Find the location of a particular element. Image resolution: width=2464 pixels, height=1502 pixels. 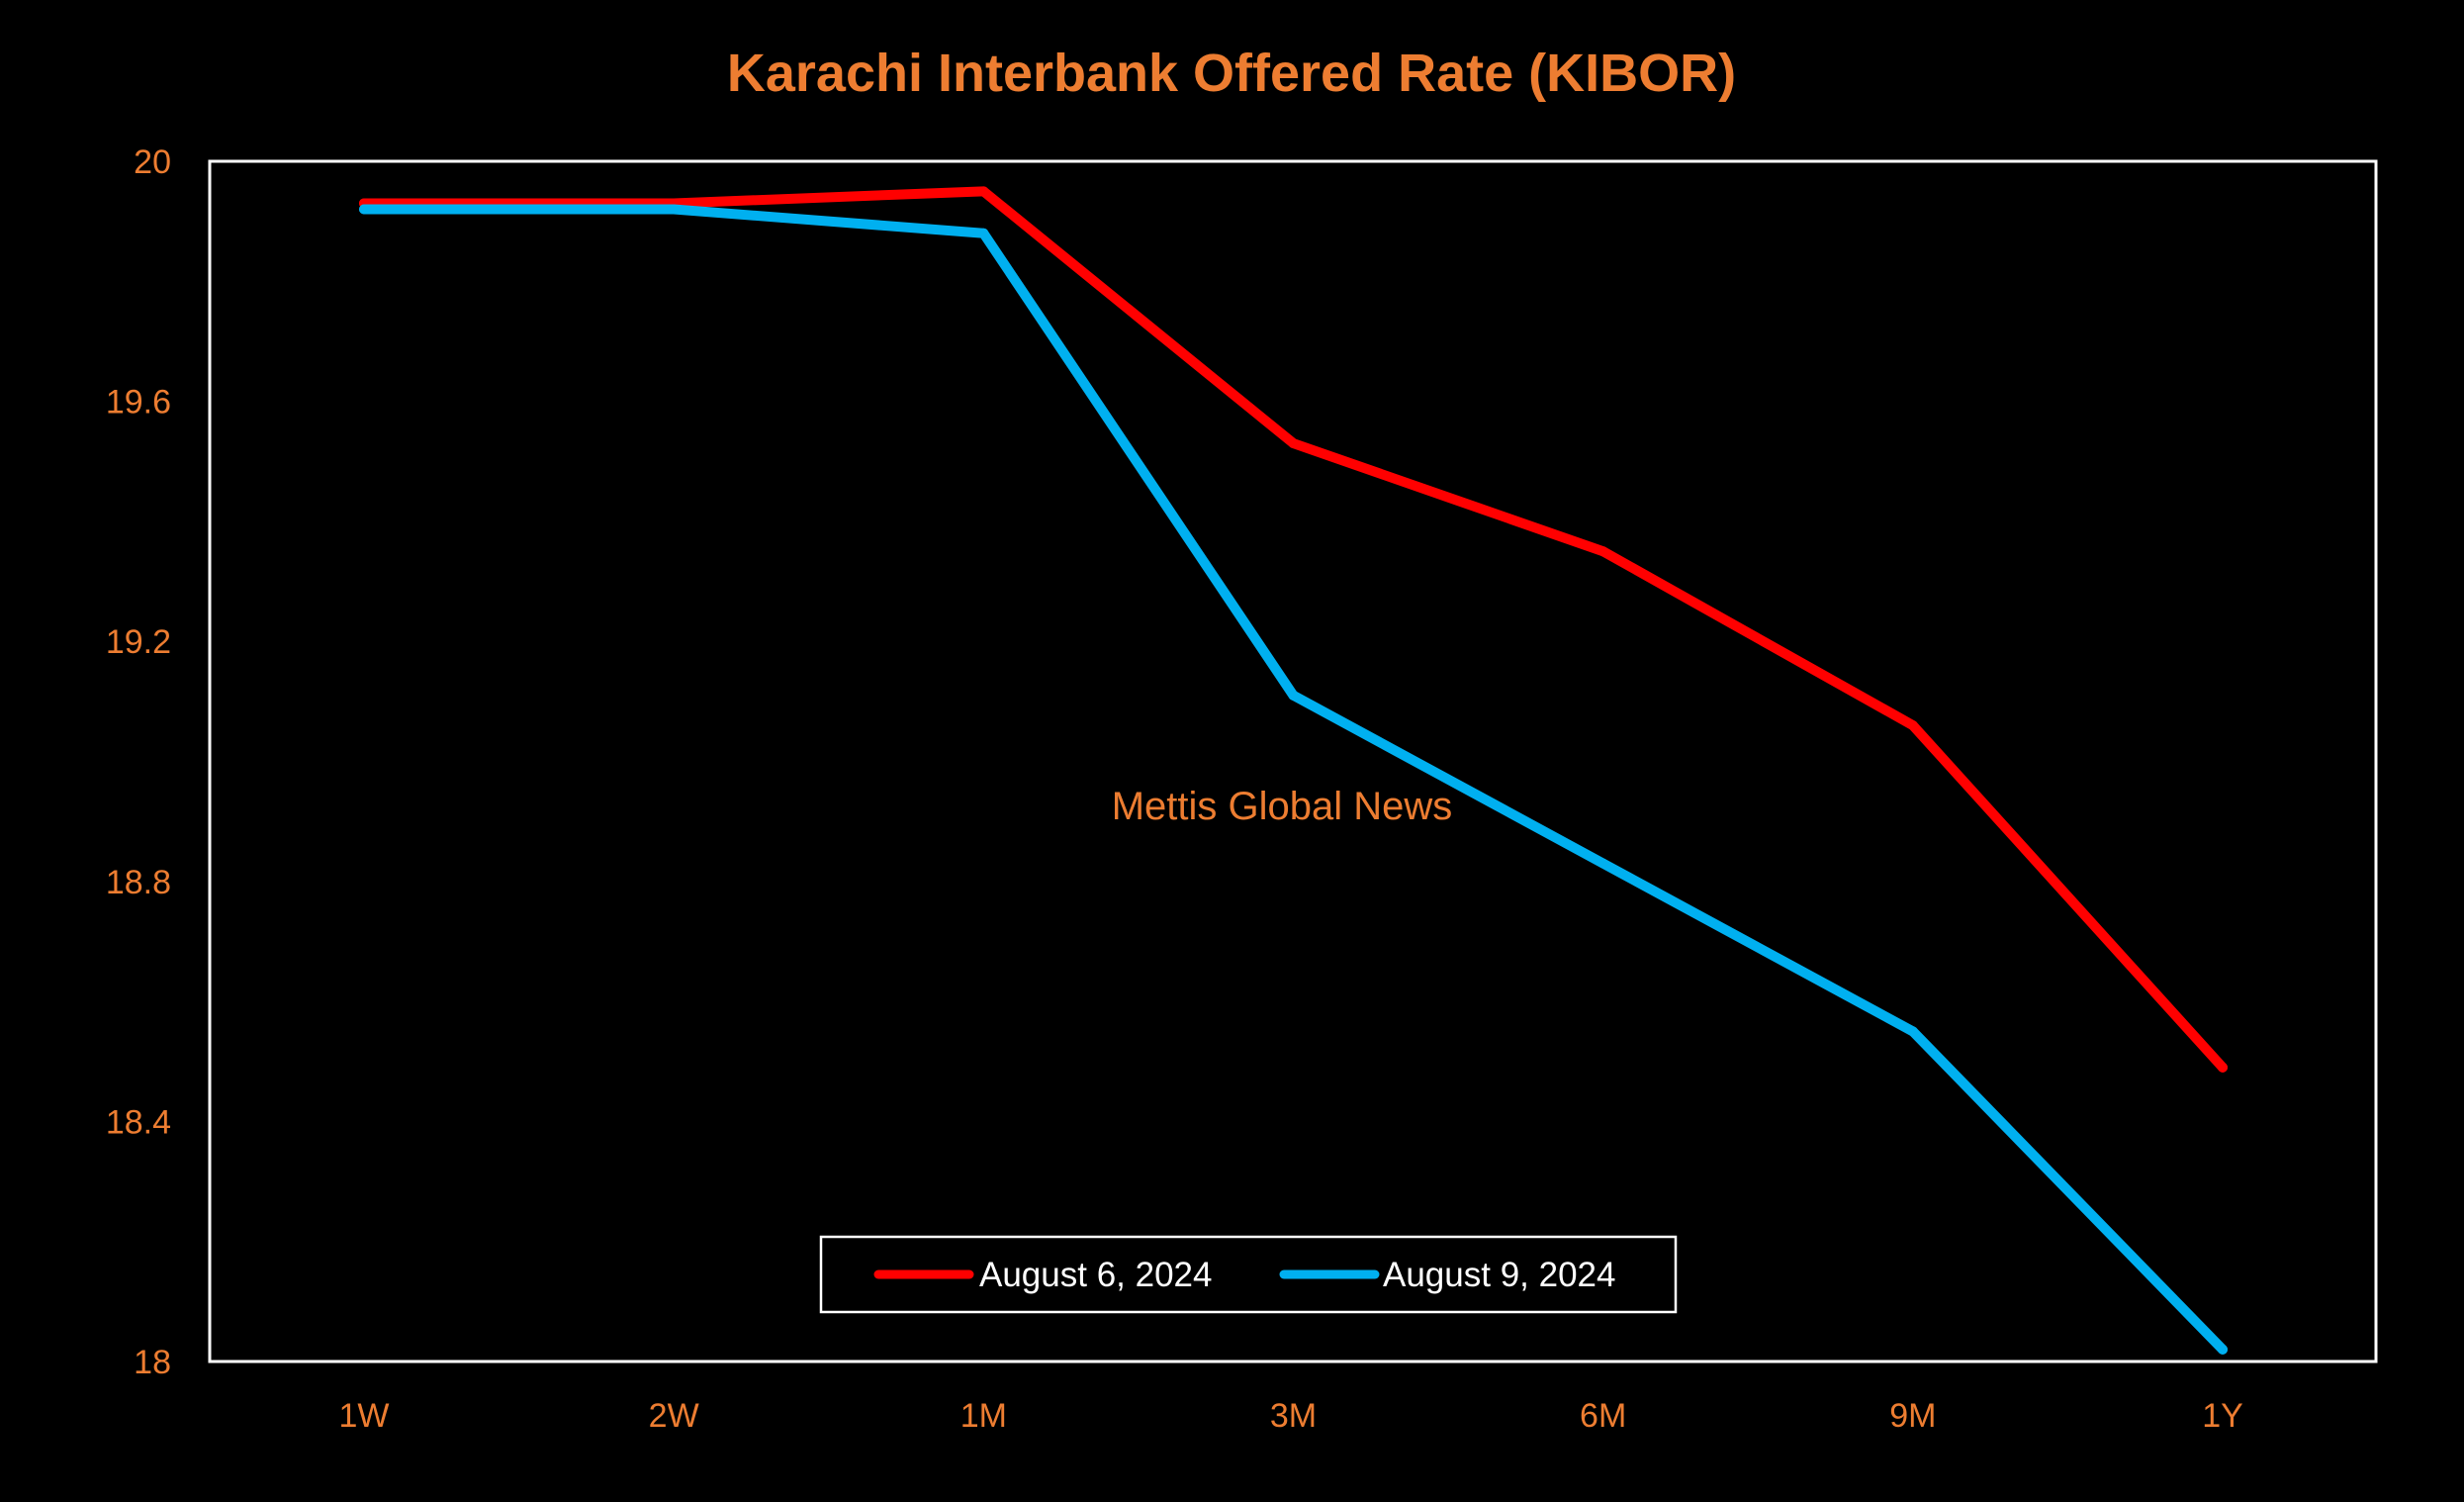

chart-title: Karachi Interbank Offered Rate (KIBOR) is located at coordinates (1231, 73).